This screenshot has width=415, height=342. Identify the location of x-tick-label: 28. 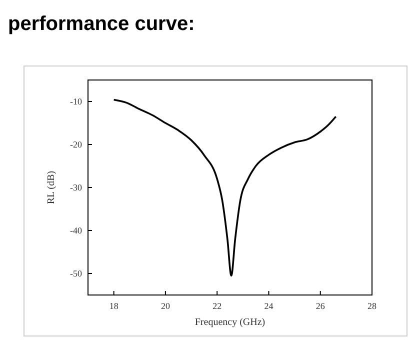
(372, 306).